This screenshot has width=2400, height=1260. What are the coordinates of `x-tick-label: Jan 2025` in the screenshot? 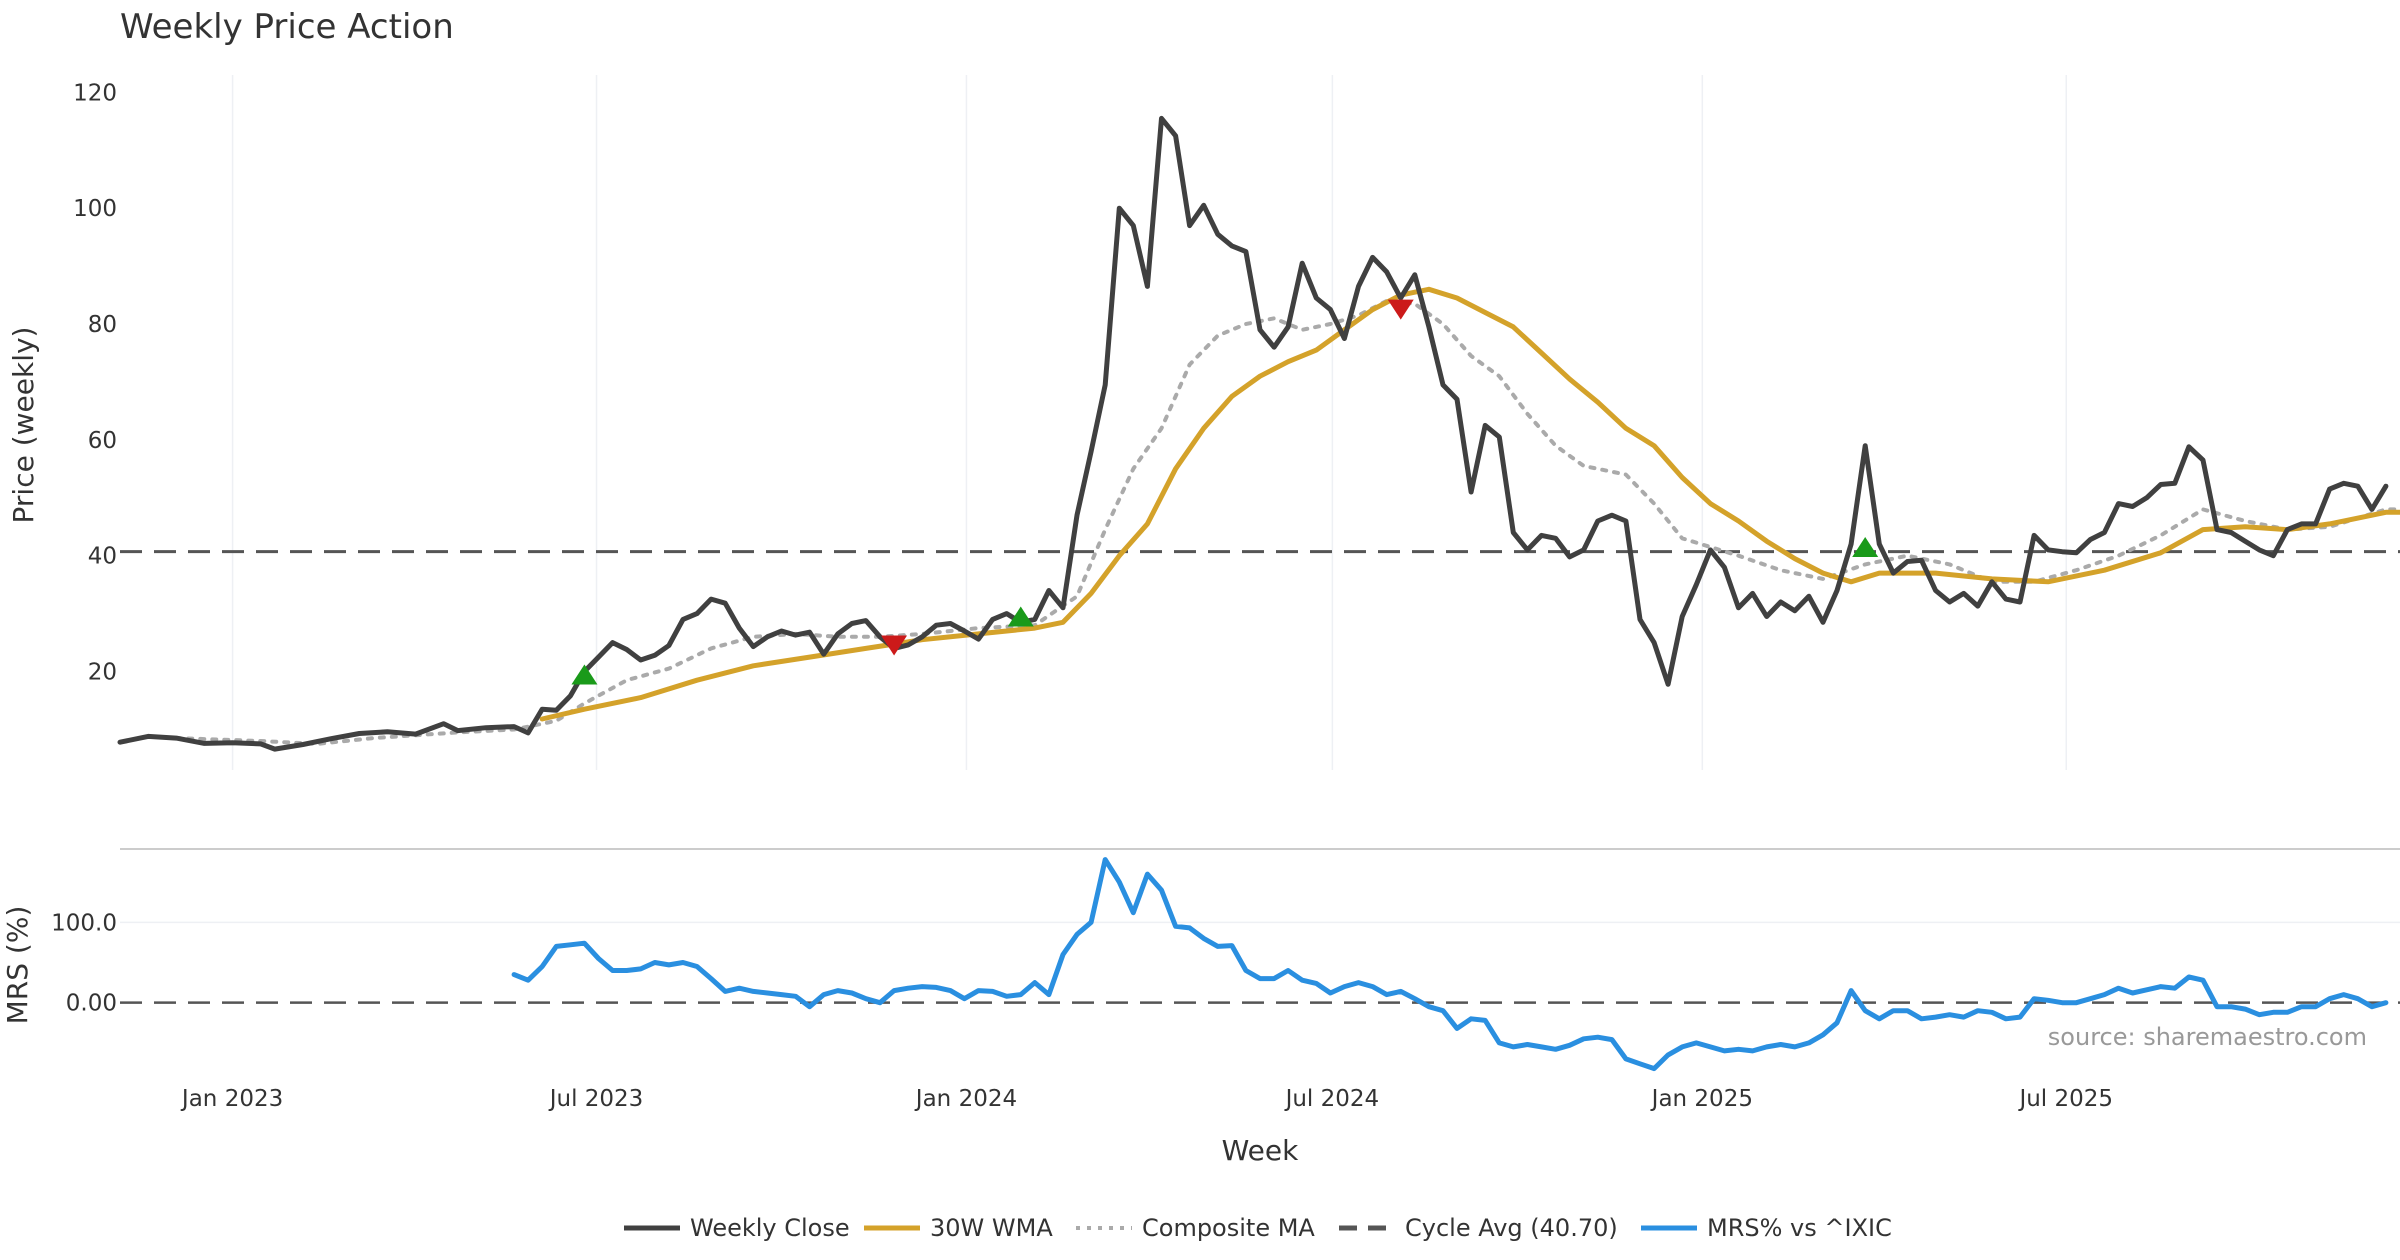 It's located at (1701, 1099).